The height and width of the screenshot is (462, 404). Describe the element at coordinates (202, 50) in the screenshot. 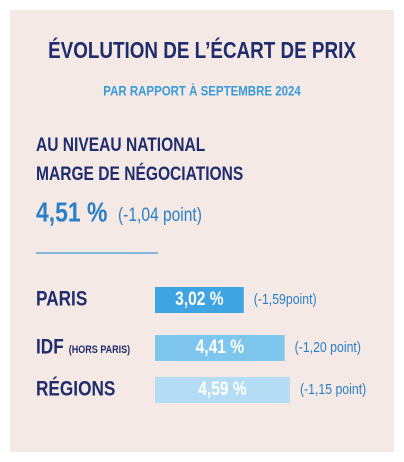

I see `chart-title: ÉVOLUTION DE L’ÉCART DE PRIX` at that location.